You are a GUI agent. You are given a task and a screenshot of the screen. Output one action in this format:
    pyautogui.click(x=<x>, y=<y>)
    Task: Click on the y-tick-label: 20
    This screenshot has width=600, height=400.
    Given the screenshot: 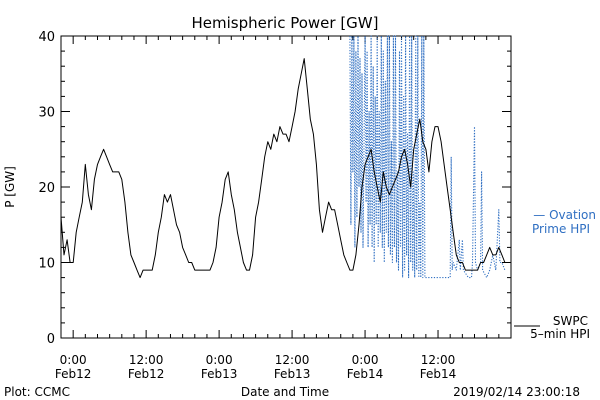 What is the action you would take?
    pyautogui.click(x=46, y=188)
    